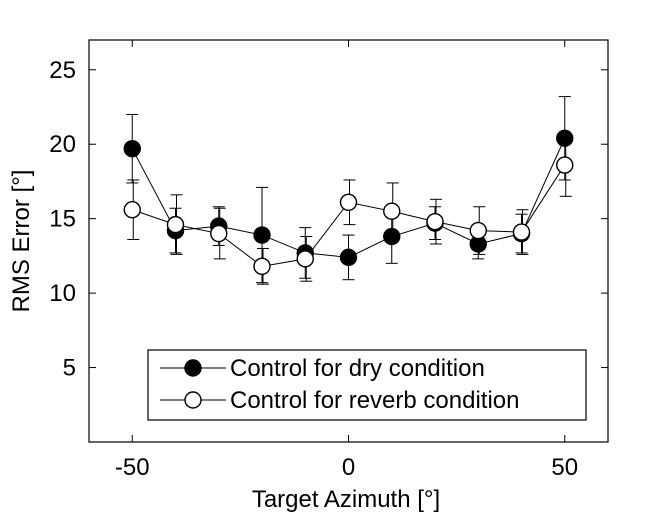  I want to click on legend-box, so click(367, 385).